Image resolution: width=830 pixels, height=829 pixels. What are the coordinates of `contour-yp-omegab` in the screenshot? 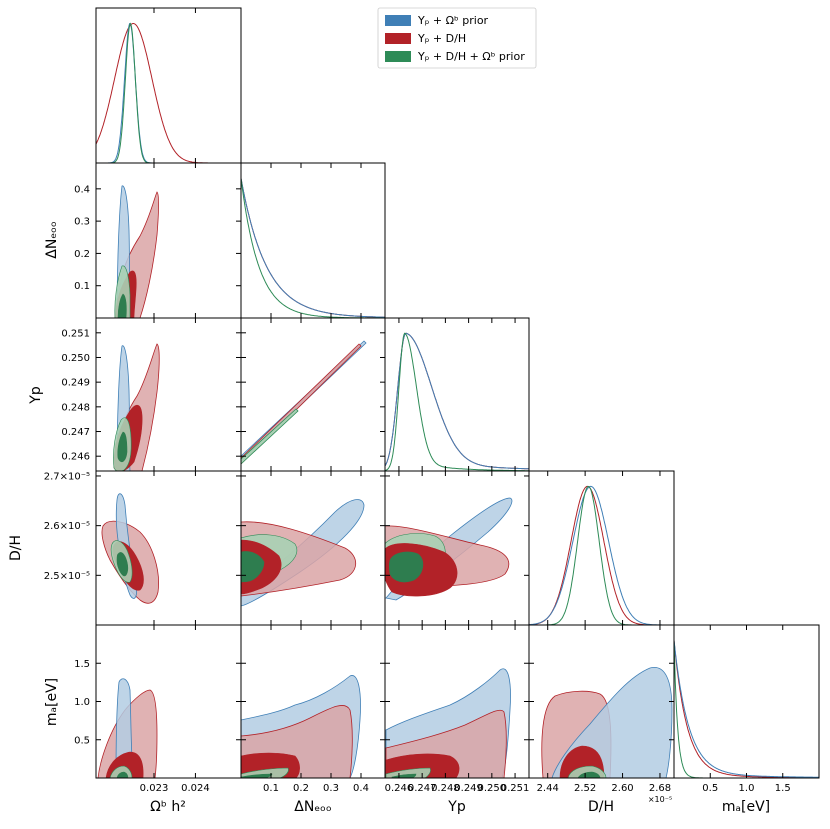 It's located at (136, 407).